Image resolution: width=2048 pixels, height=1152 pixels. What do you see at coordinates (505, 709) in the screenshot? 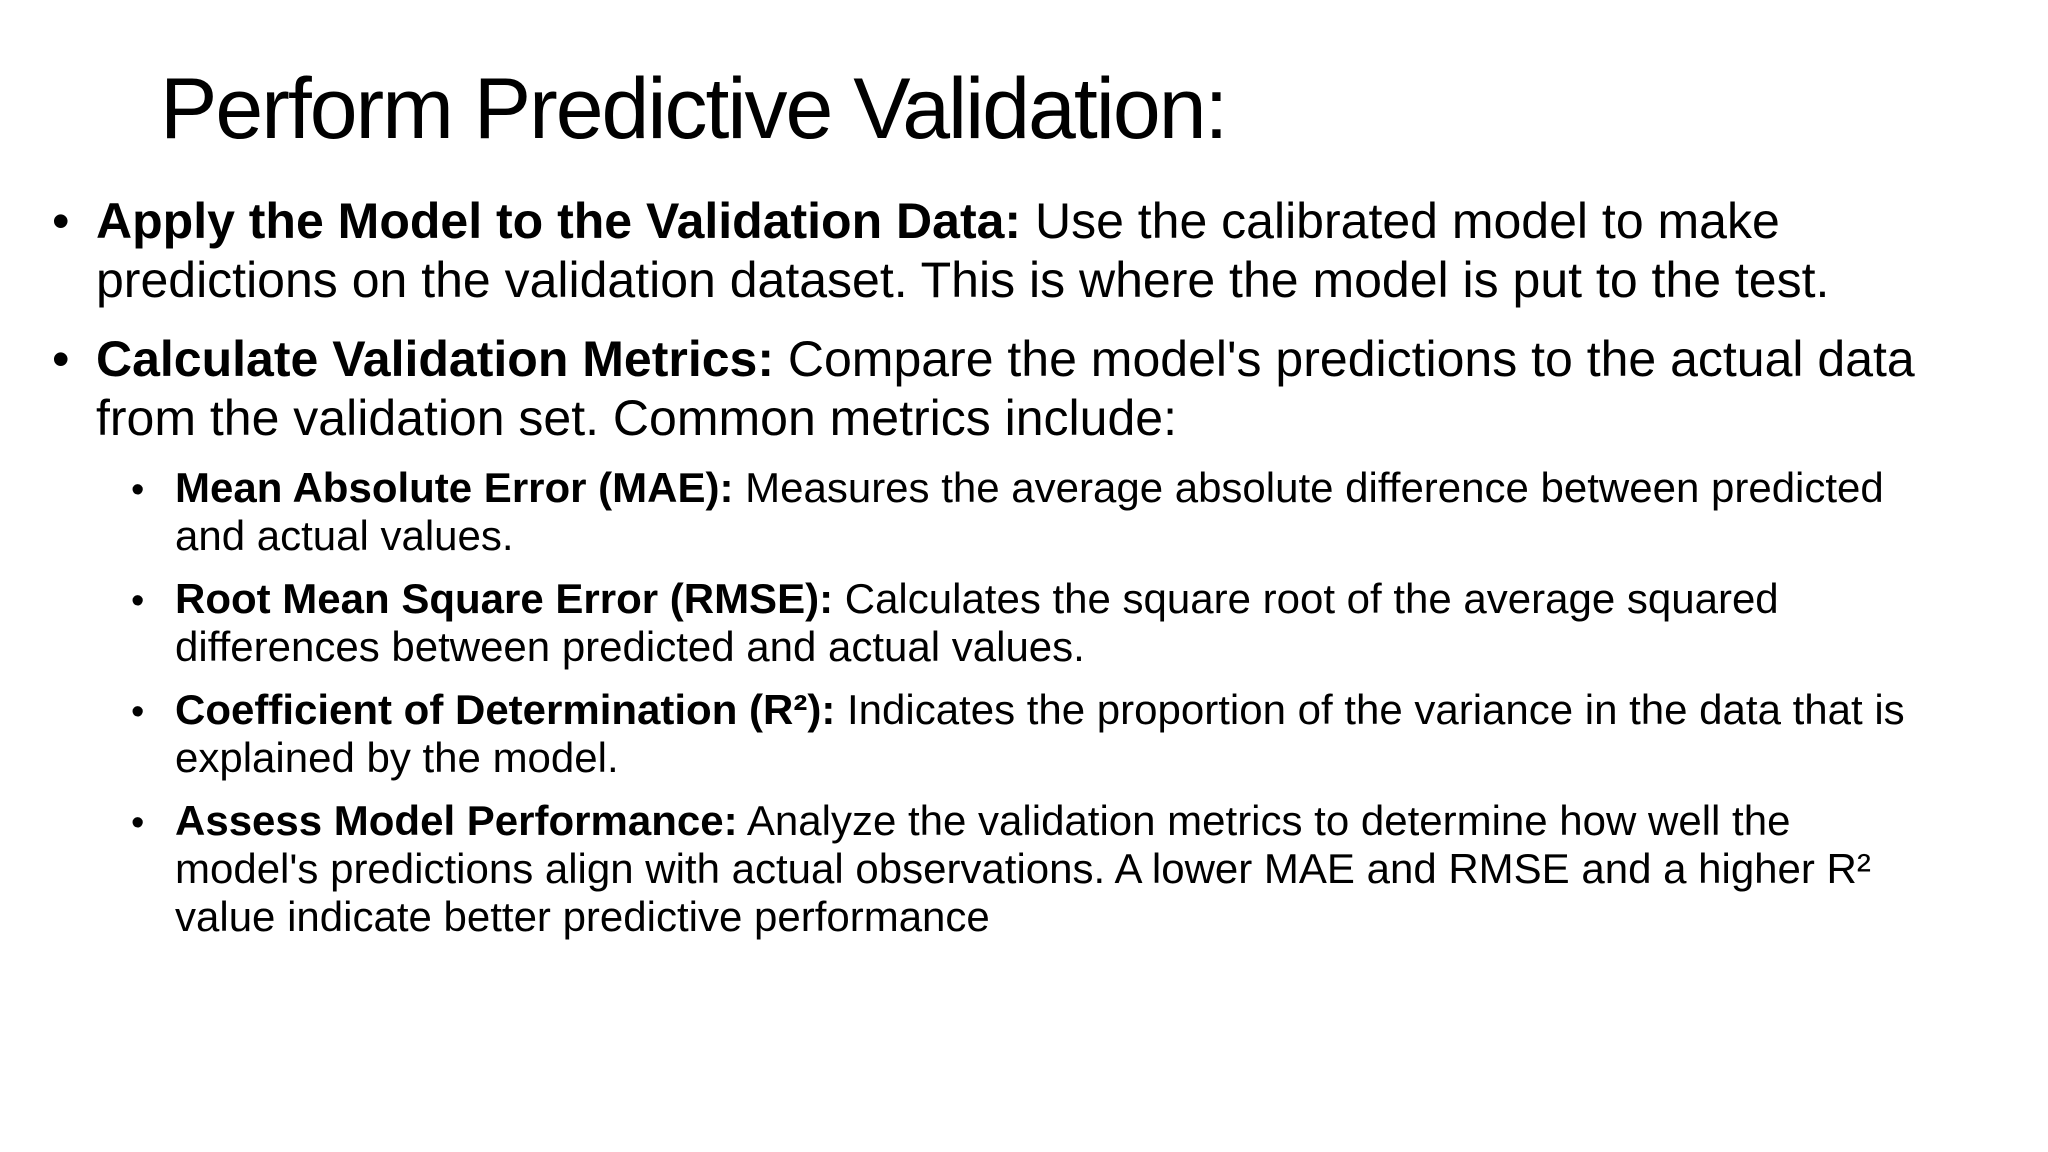
I see `sub-bullet-label: Coefficient of Determination (R²):` at bounding box center [505, 709].